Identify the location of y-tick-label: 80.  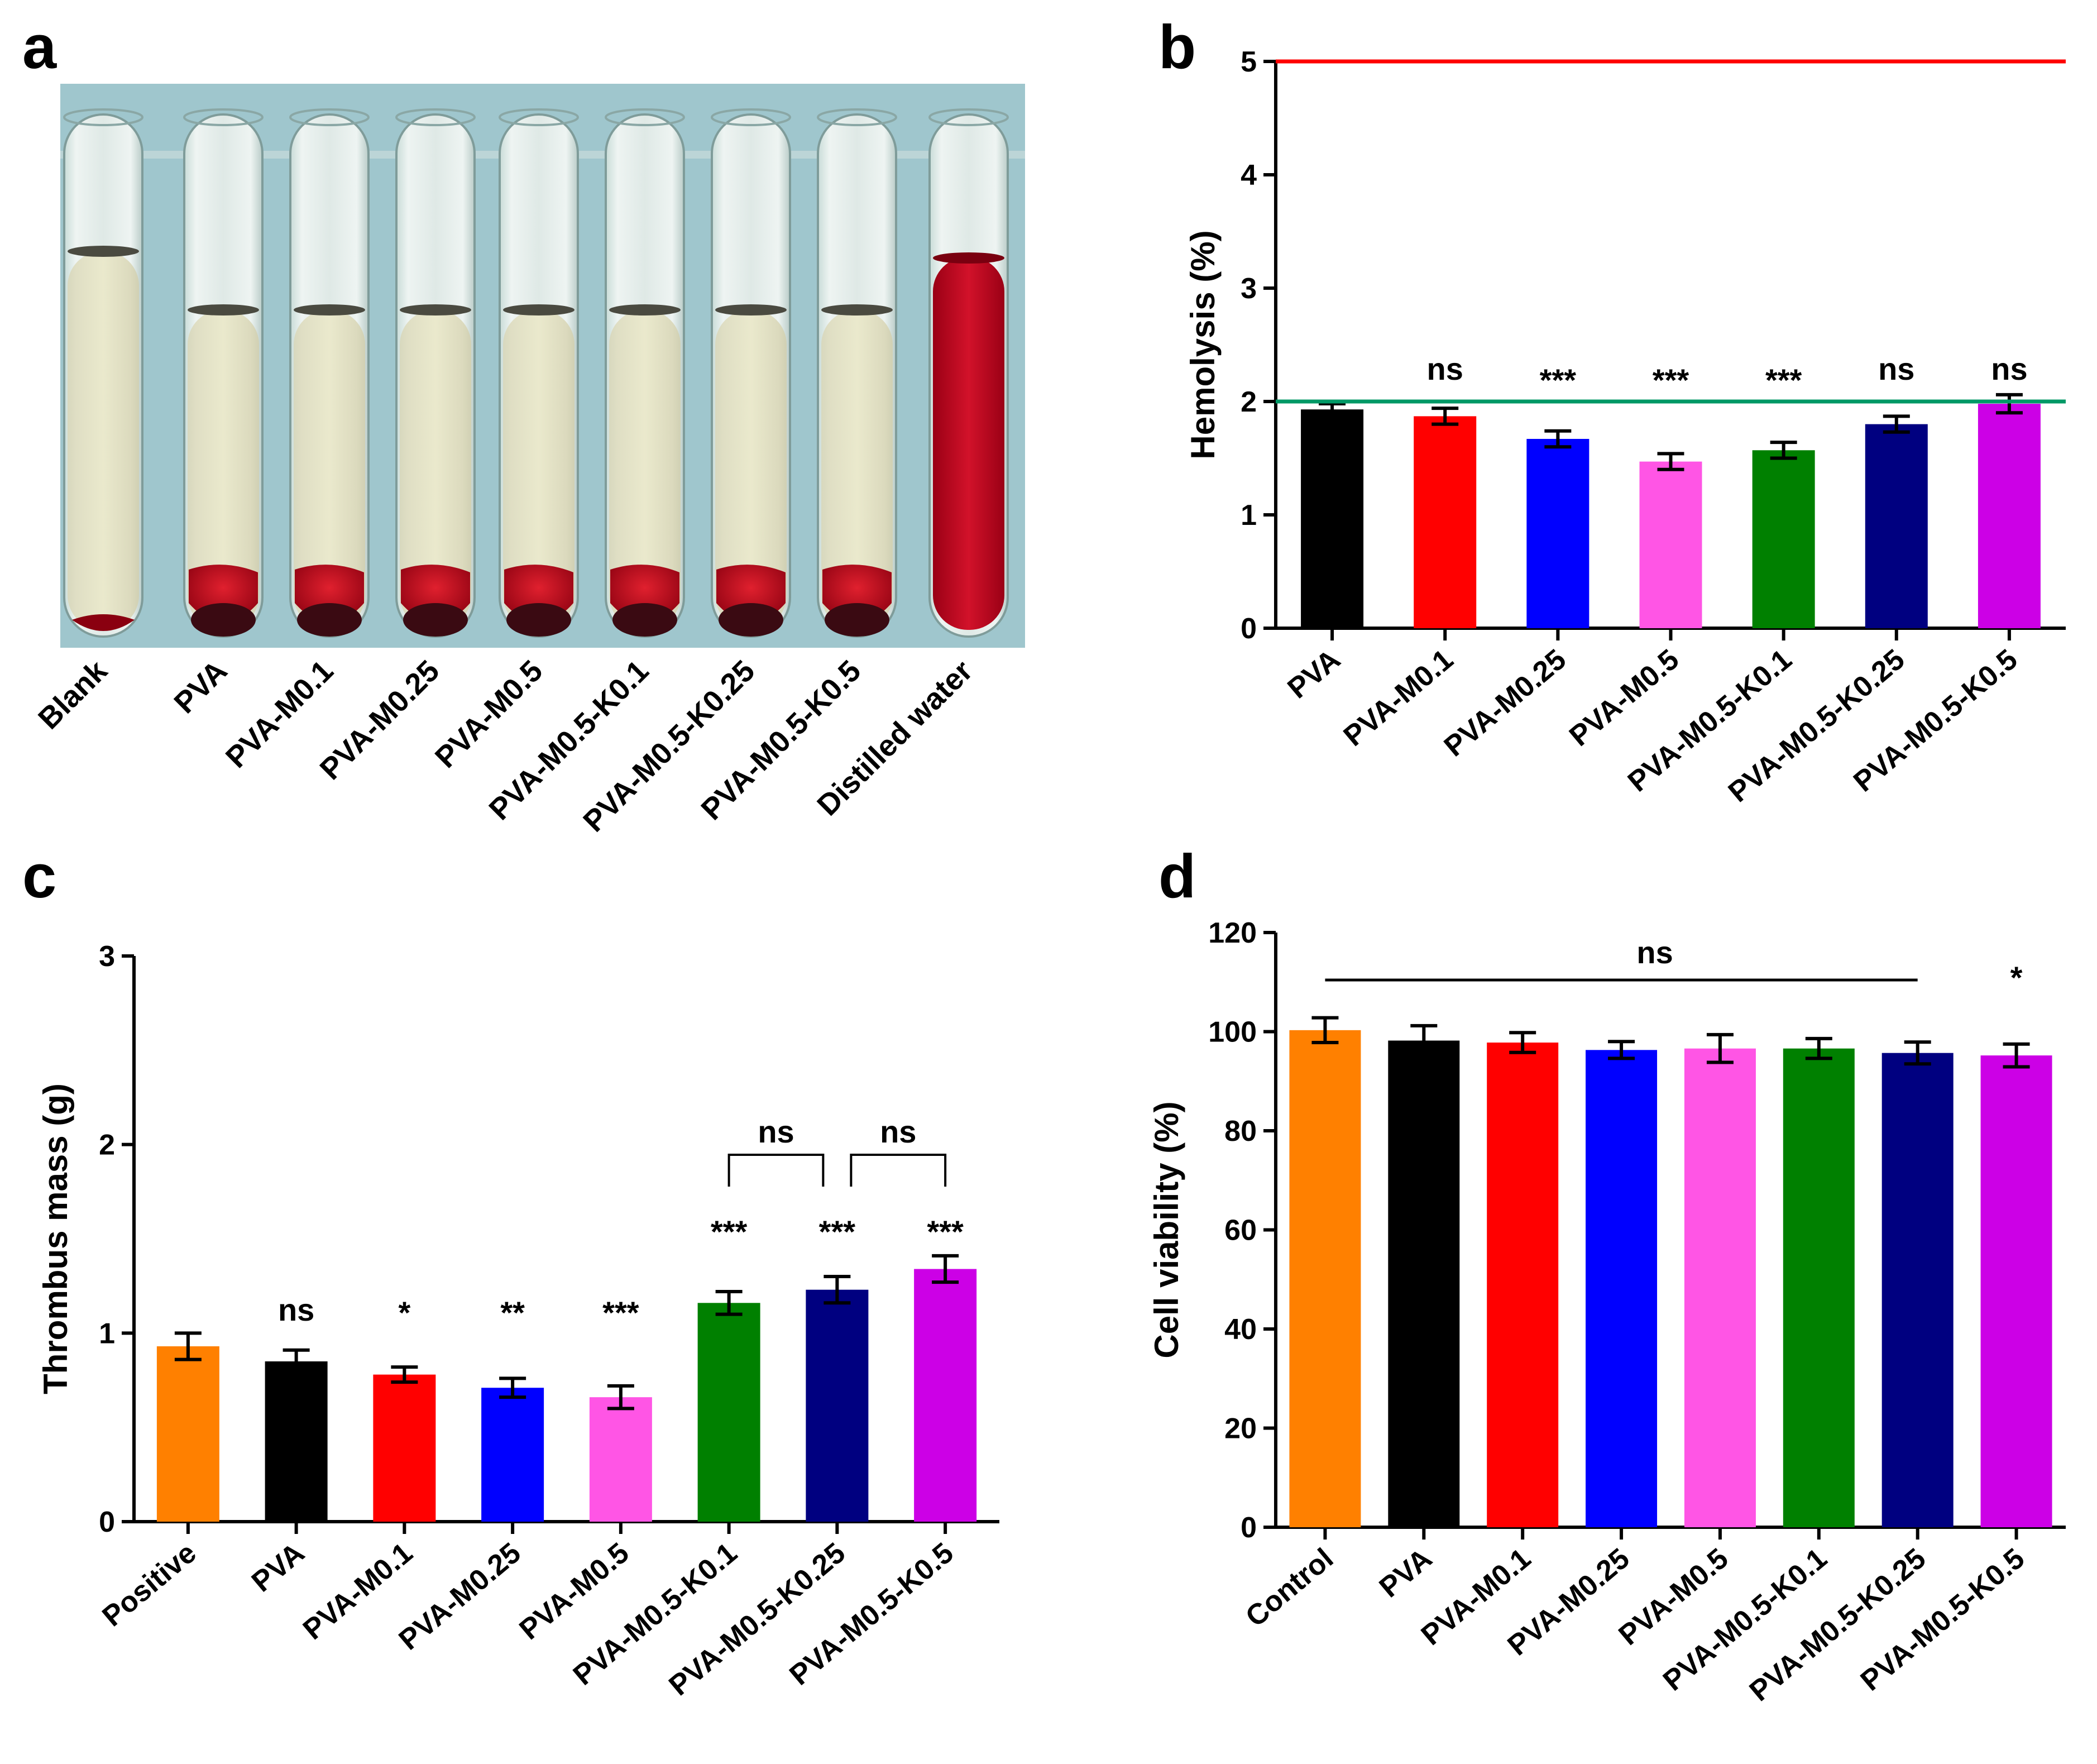
(1240, 1131).